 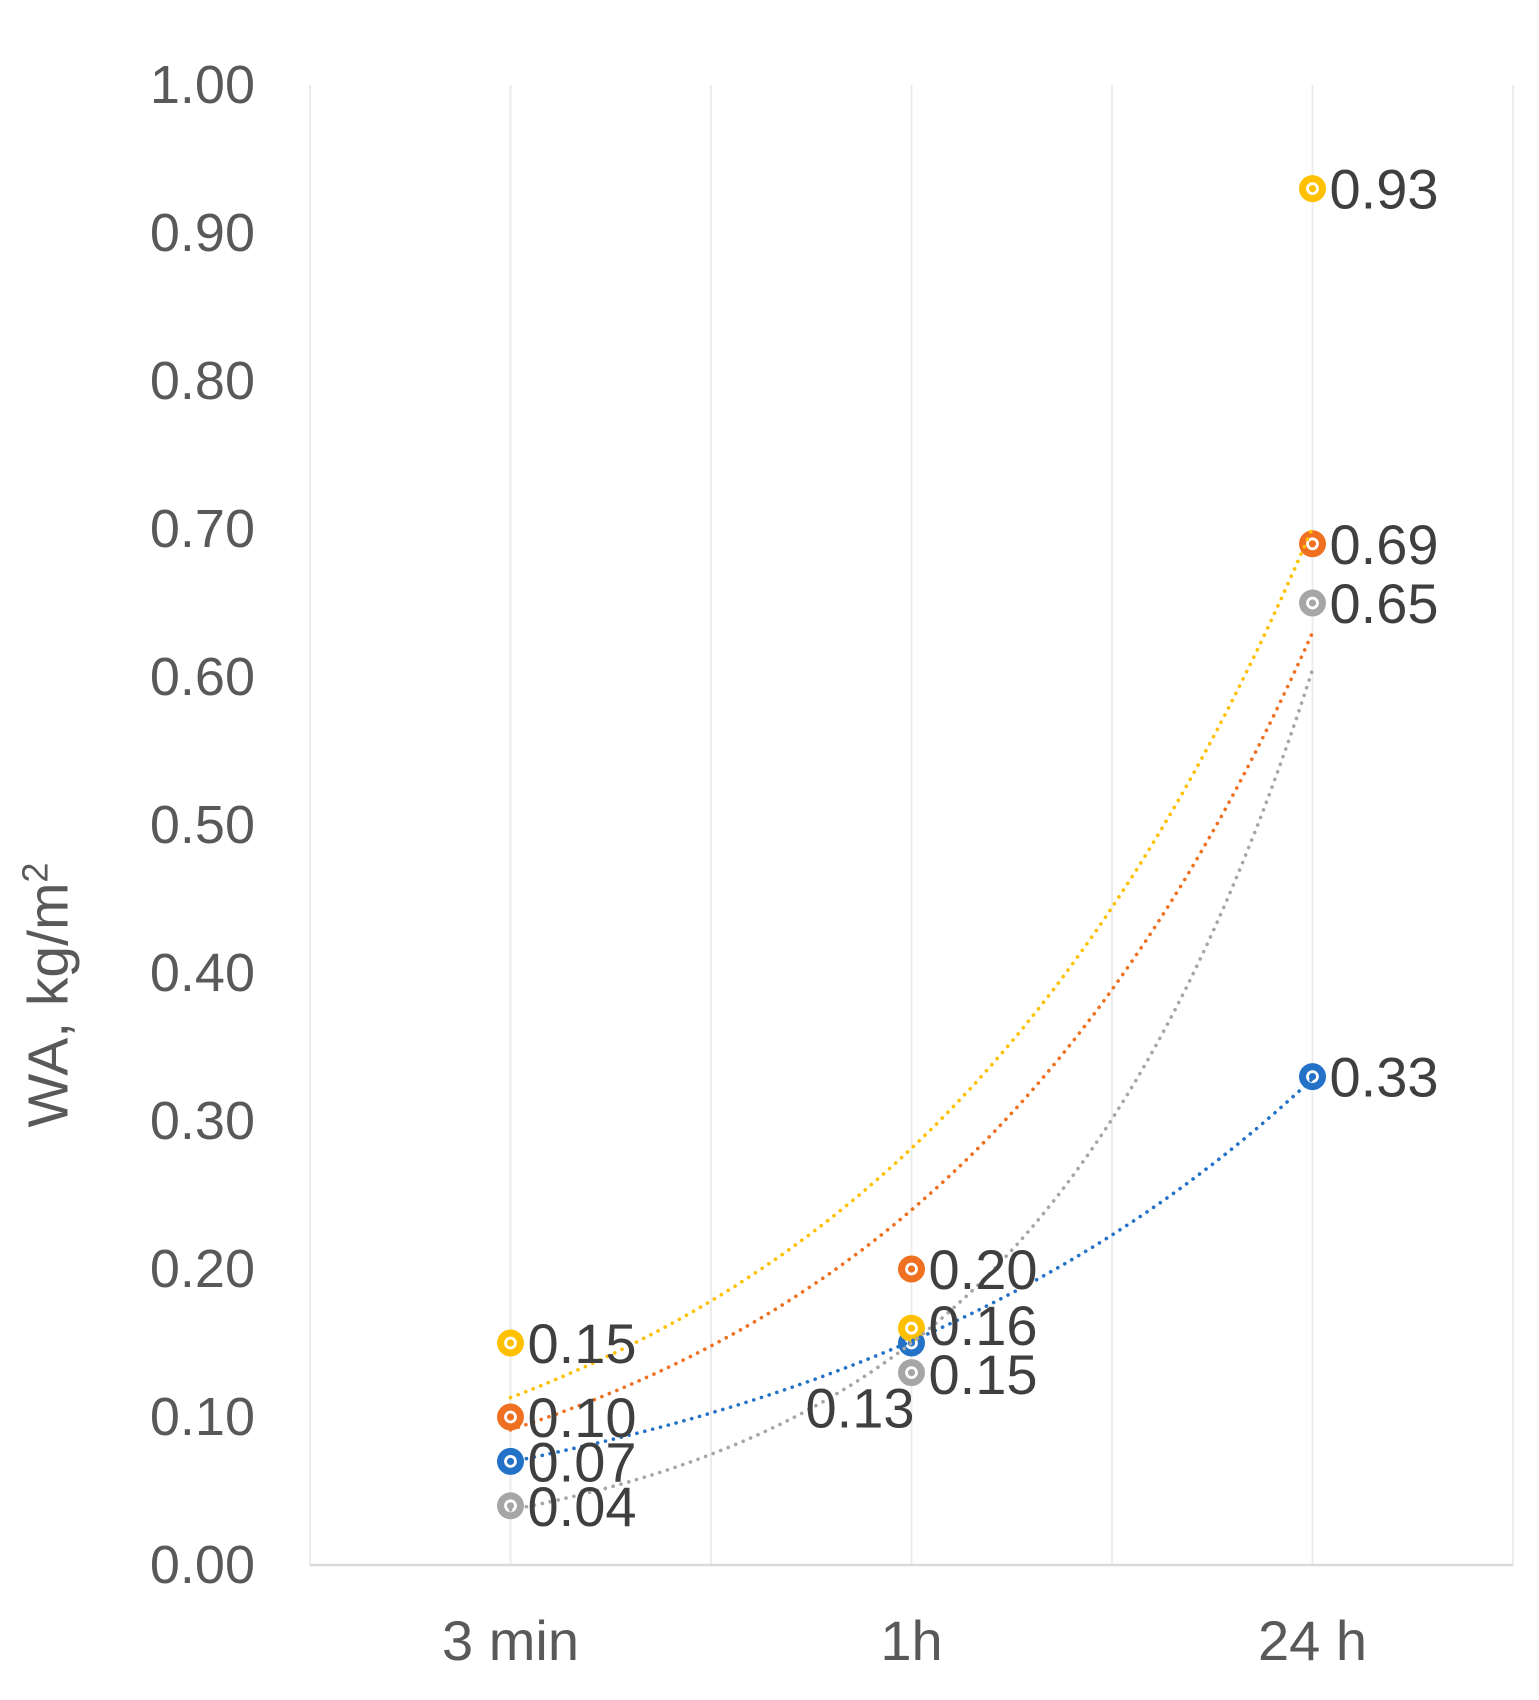 I want to click on data-label-yellow: 0.93, so click(x=1384, y=189).